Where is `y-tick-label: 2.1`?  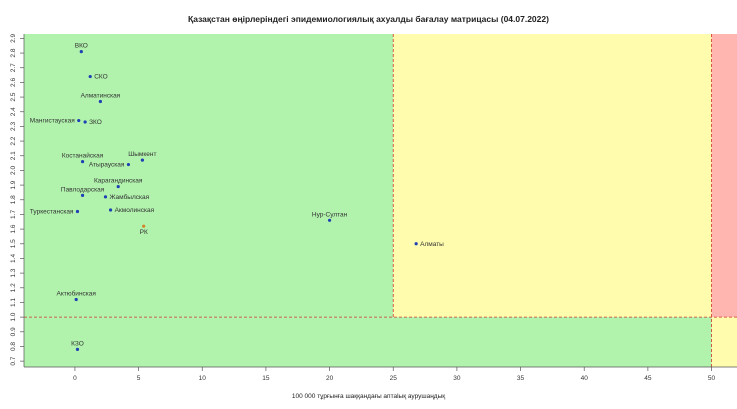
y-tick-label: 2.1 is located at coordinates (13, 155).